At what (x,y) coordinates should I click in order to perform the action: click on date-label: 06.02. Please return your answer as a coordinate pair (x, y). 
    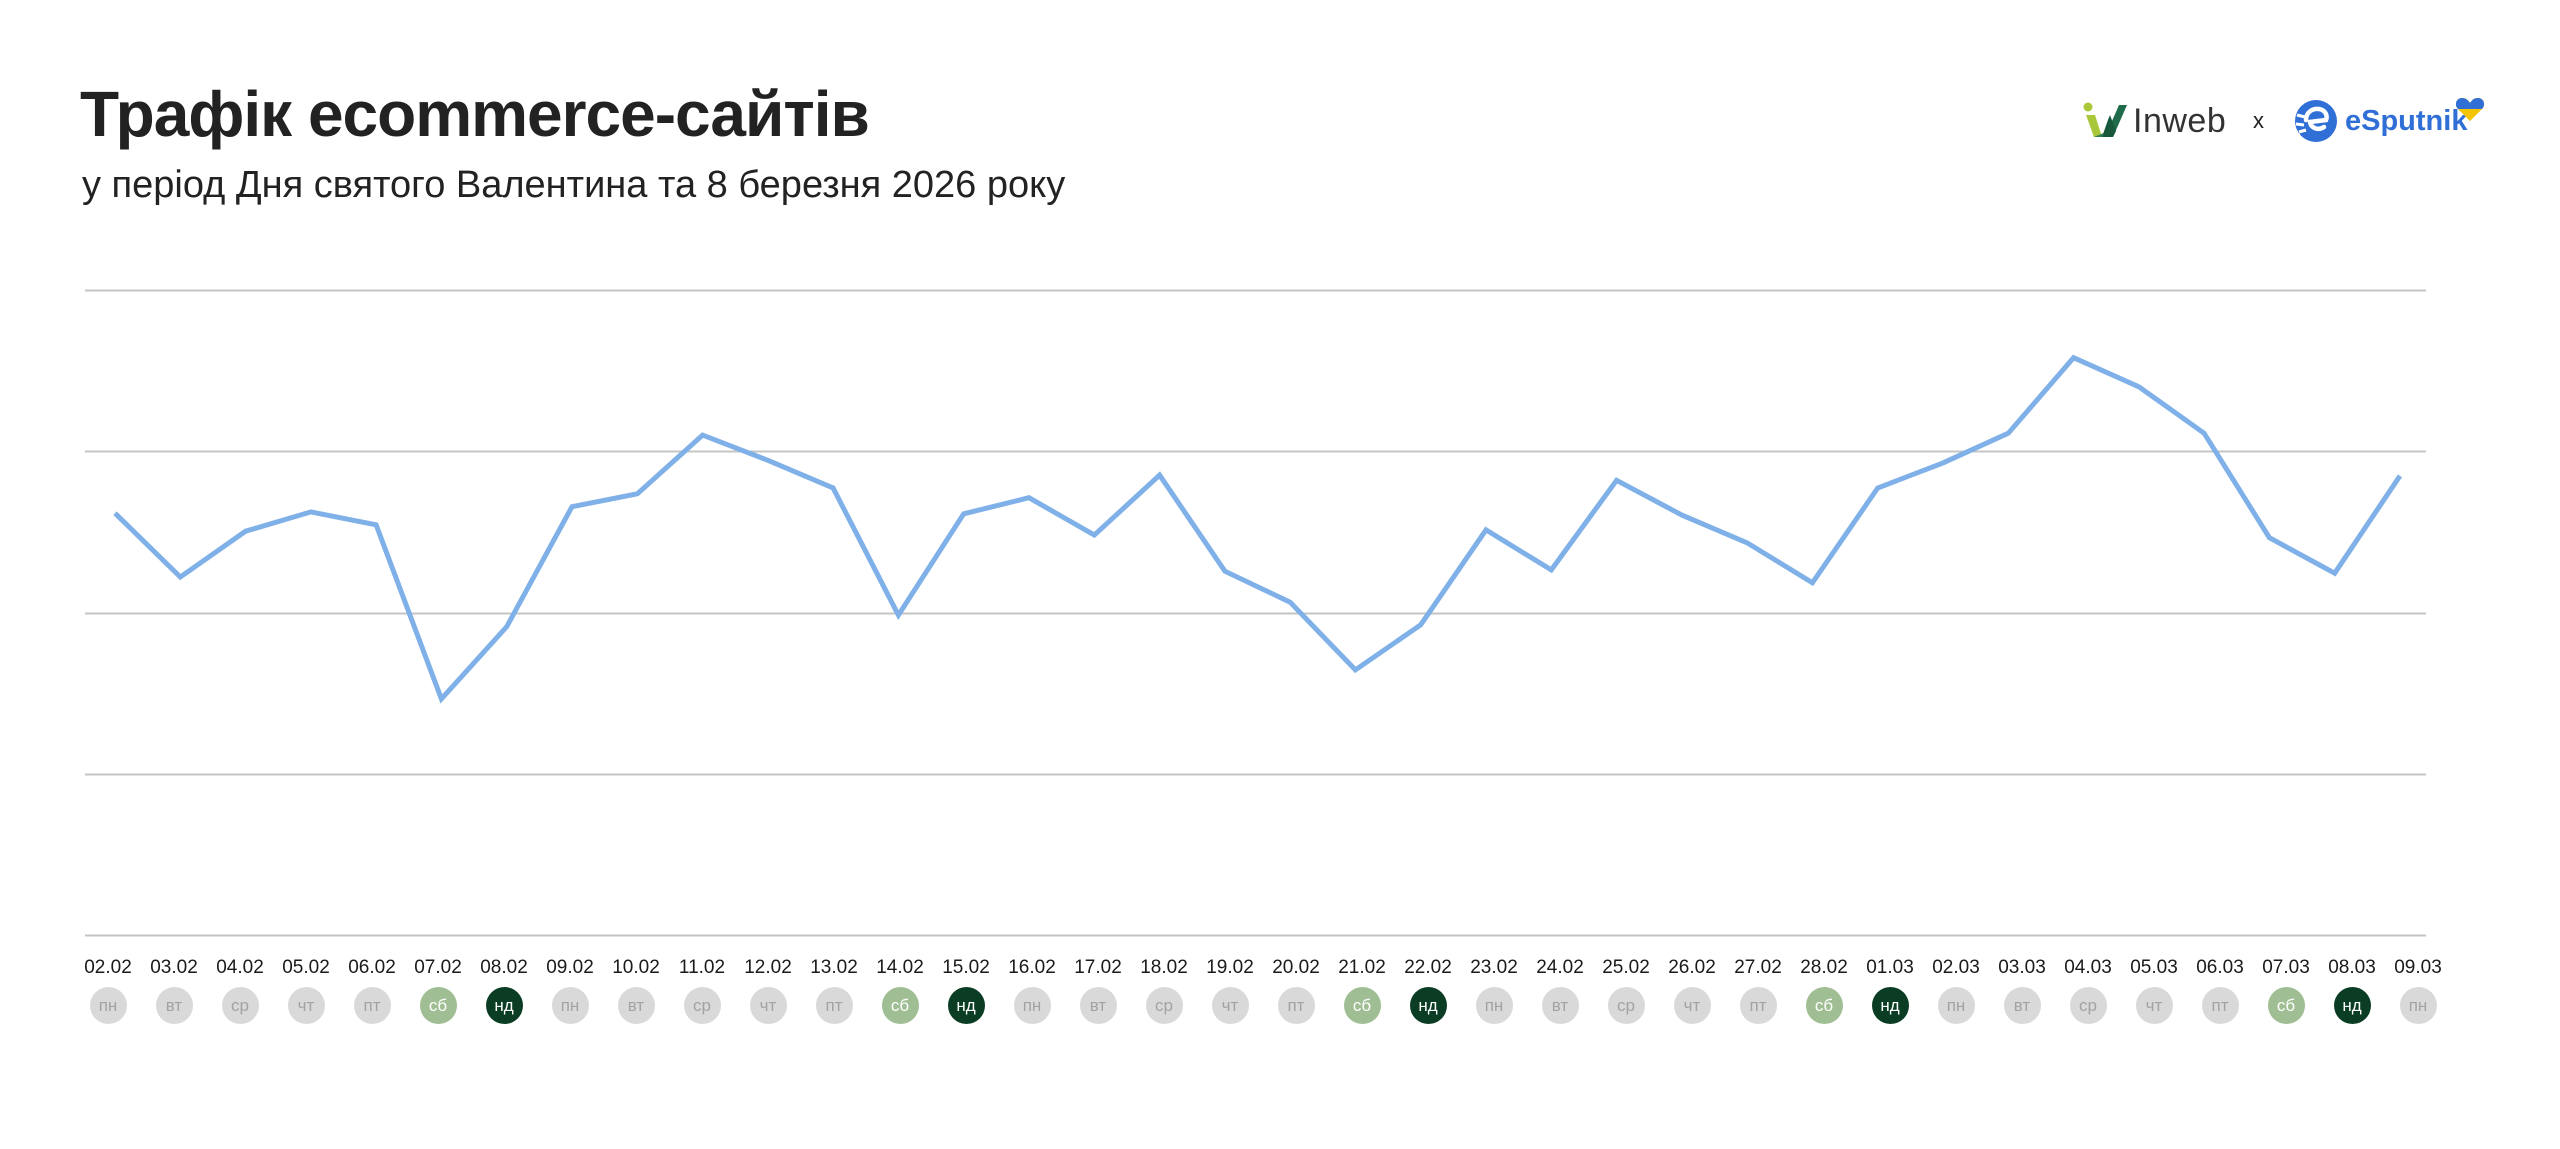
    Looking at the image, I should click on (372, 967).